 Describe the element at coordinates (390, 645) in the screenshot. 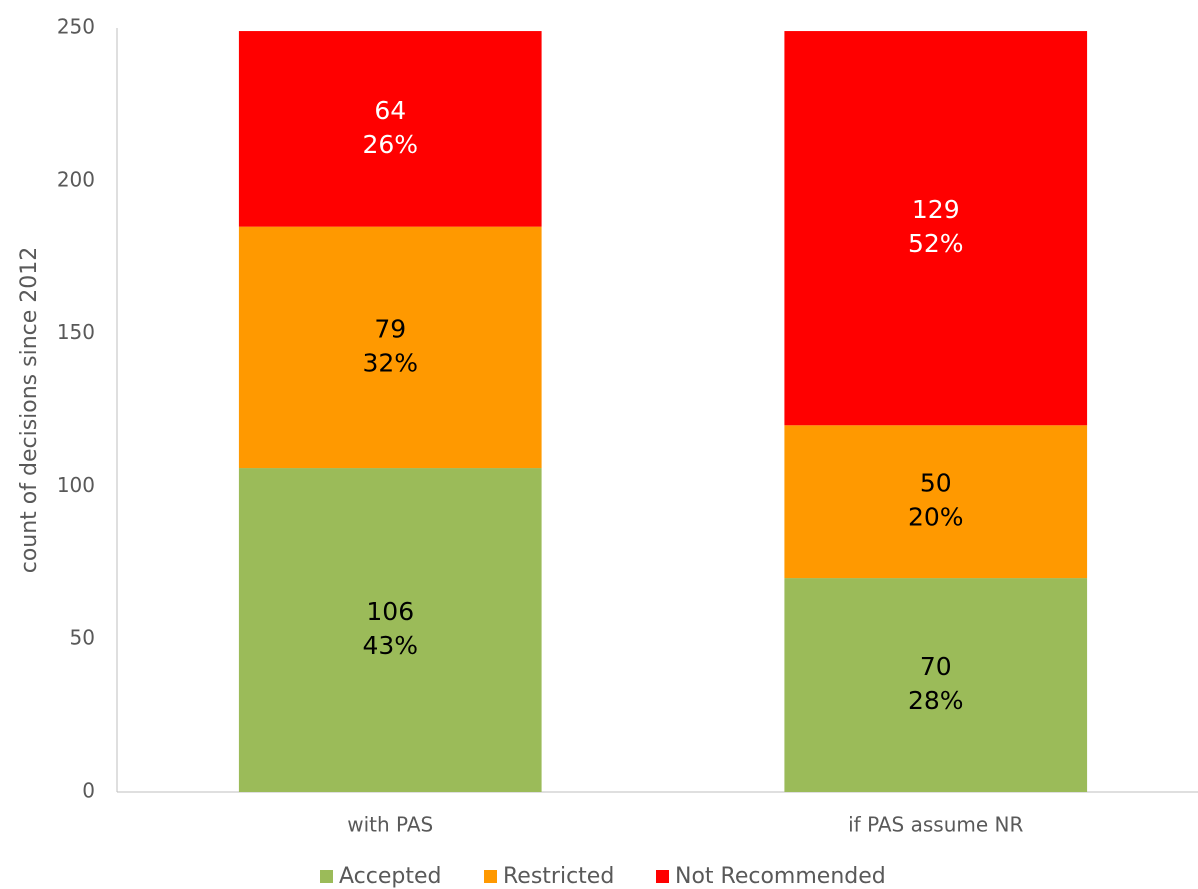

I see `data-label-percent: 43%` at that location.